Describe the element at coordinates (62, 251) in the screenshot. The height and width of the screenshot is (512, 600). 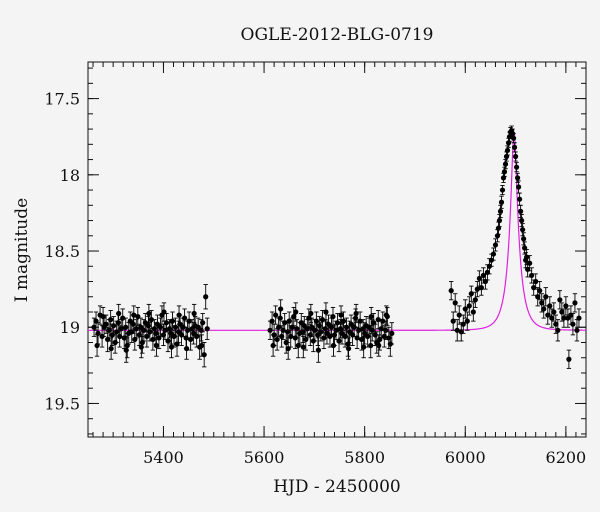
I see `y-tick-label: 18.5` at that location.